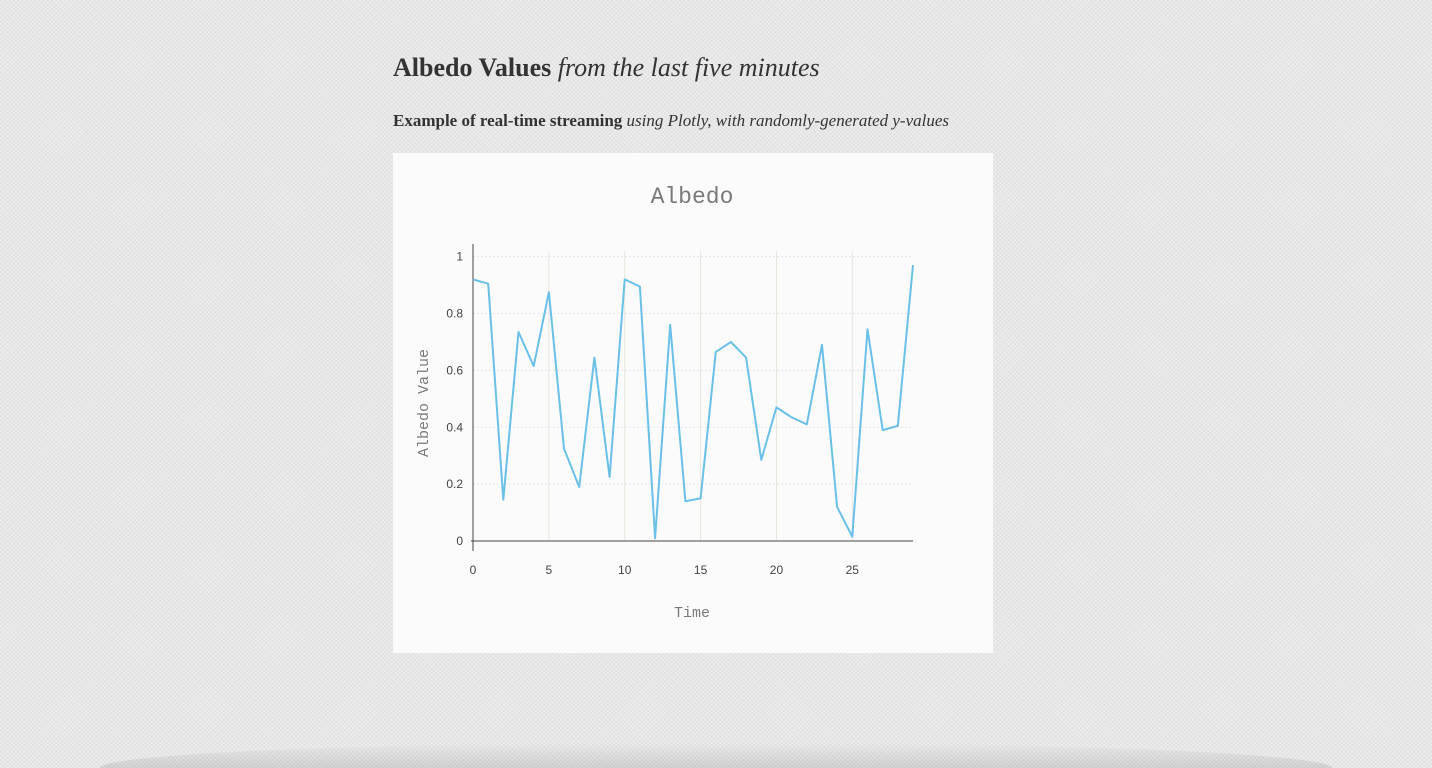  What do you see at coordinates (688, 67) in the screenshot?
I see `page-title-italic: from the last five minutes` at bounding box center [688, 67].